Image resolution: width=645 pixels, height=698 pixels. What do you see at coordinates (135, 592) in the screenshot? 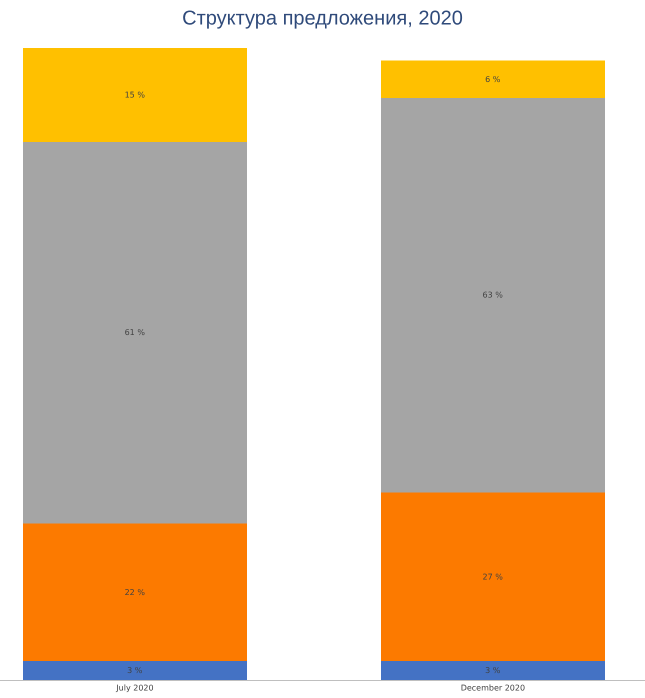
I see `data-label: 22 %` at bounding box center [135, 592].